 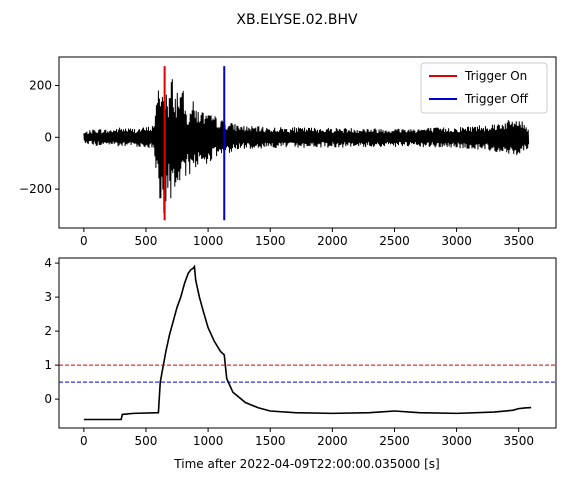 What do you see at coordinates (35, 189) in the screenshot?
I see `y-tick-label: −200` at bounding box center [35, 189].